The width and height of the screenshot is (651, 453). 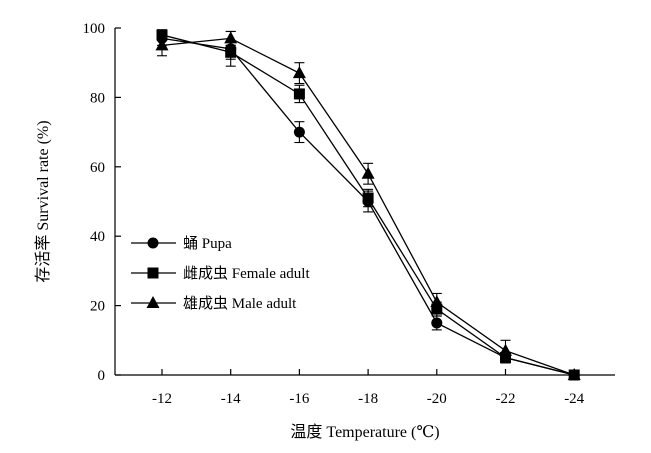 I want to click on x-tick-label: -12, so click(x=162, y=399).